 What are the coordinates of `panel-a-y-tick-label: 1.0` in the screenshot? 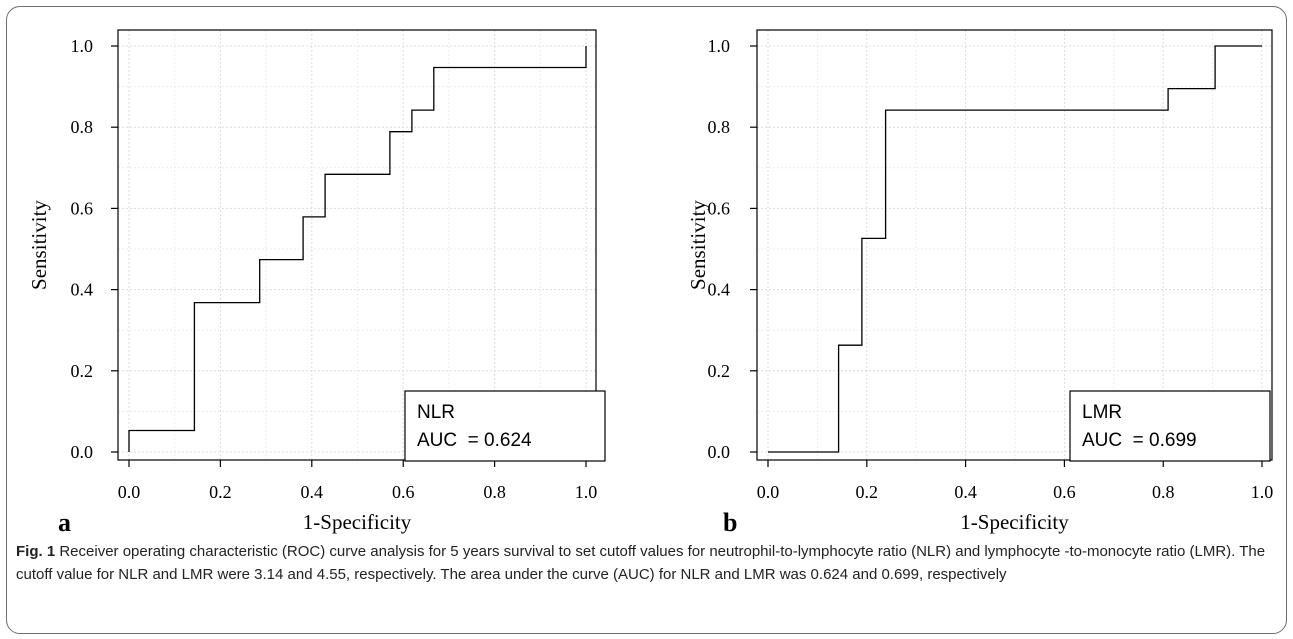 It's located at (82, 46).